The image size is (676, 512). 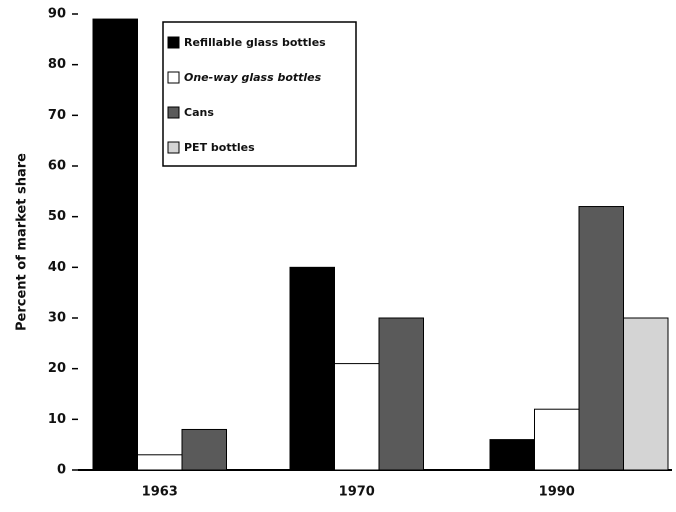 What do you see at coordinates (219, 147) in the screenshot?
I see `legend-label: PET bottles` at bounding box center [219, 147].